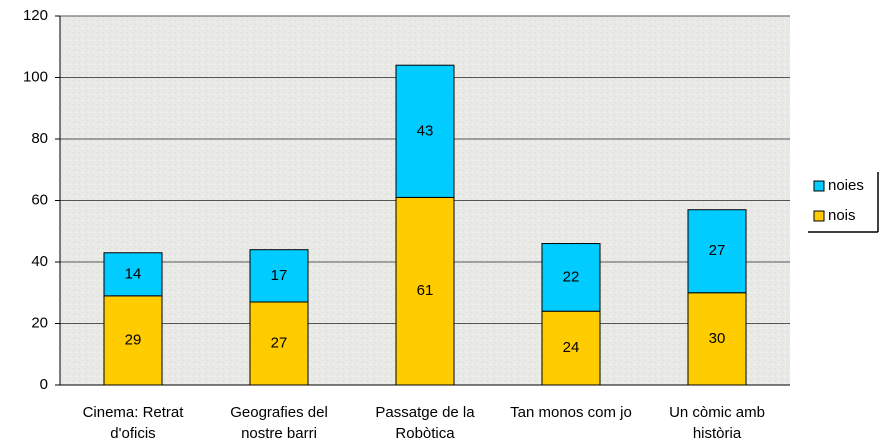  Describe the element at coordinates (35, 76) in the screenshot. I see `y-tick-label: 100` at that location.